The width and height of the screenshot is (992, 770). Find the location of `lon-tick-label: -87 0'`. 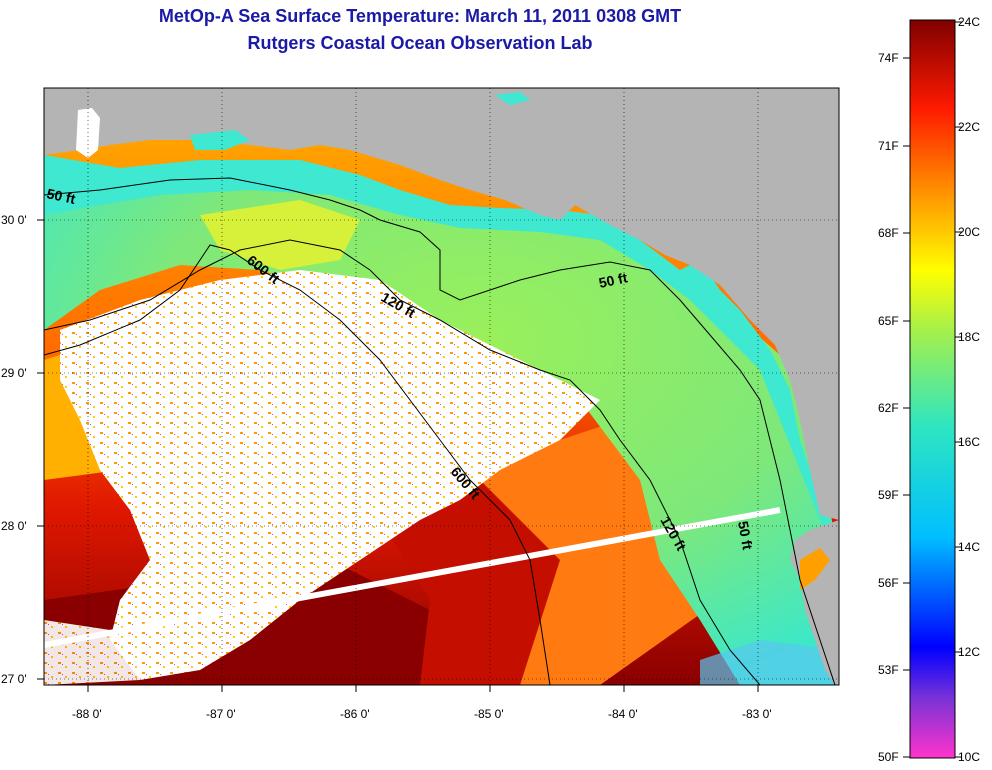

lon-tick-label: -87 0' is located at coordinates (221, 714).